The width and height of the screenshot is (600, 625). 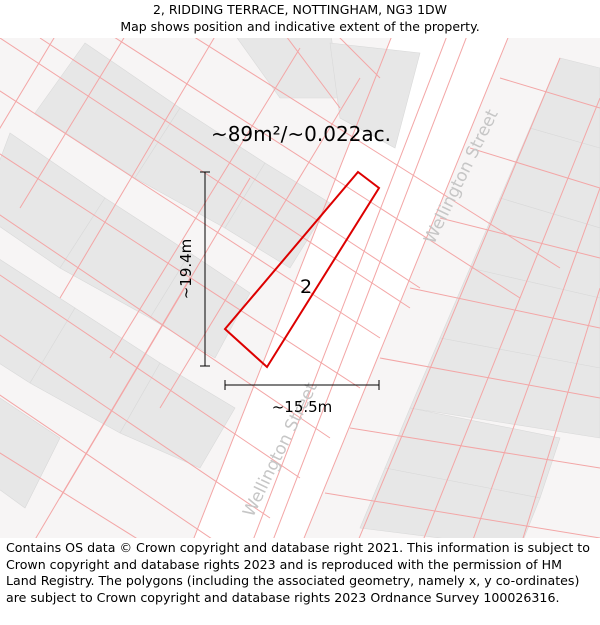 I want to click on height-dimension, so click(x=205, y=269).